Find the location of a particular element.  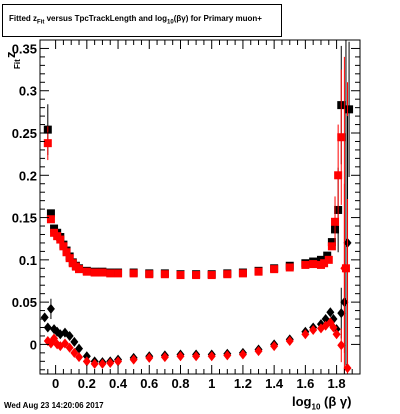

x-tick-label: 1.4 is located at coordinates (274, 383).